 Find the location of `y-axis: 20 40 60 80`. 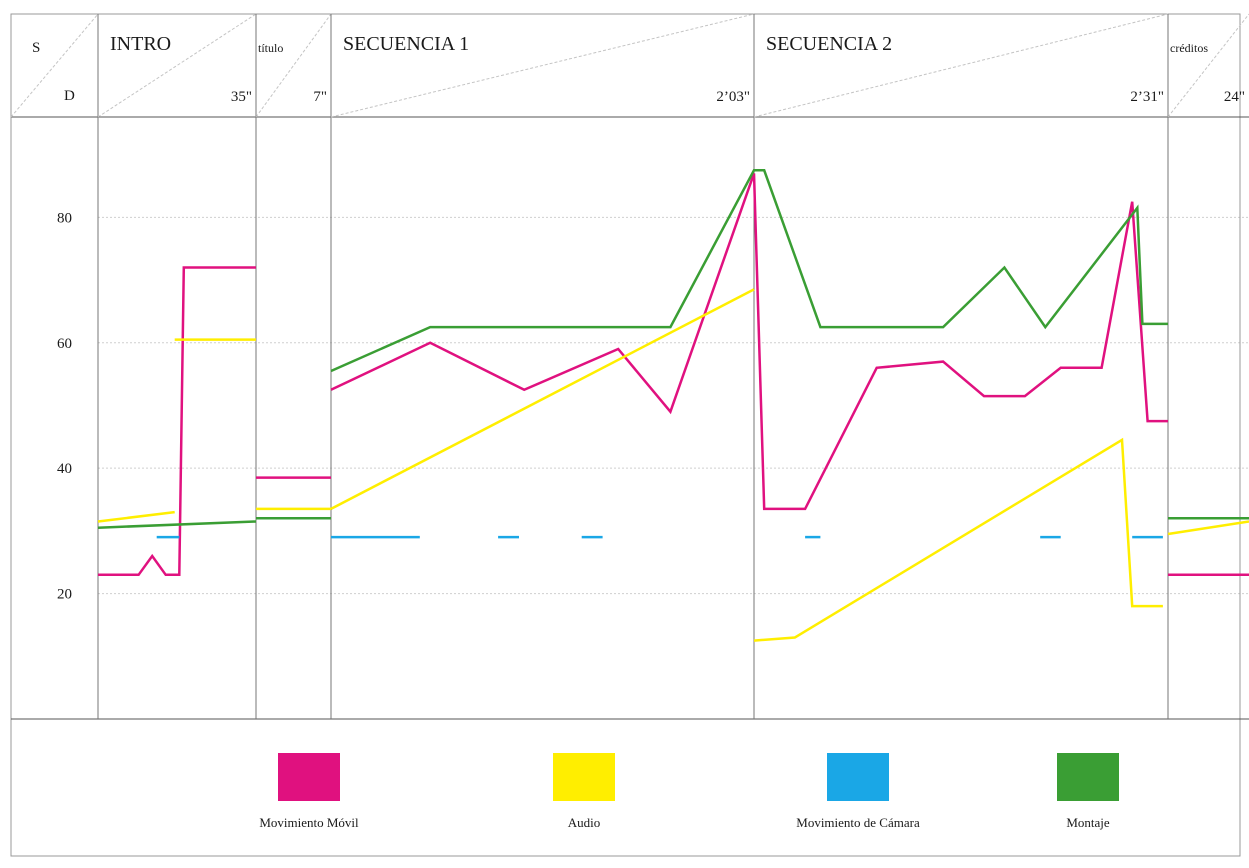

y-axis: 20 40 60 80 is located at coordinates (64, 406).